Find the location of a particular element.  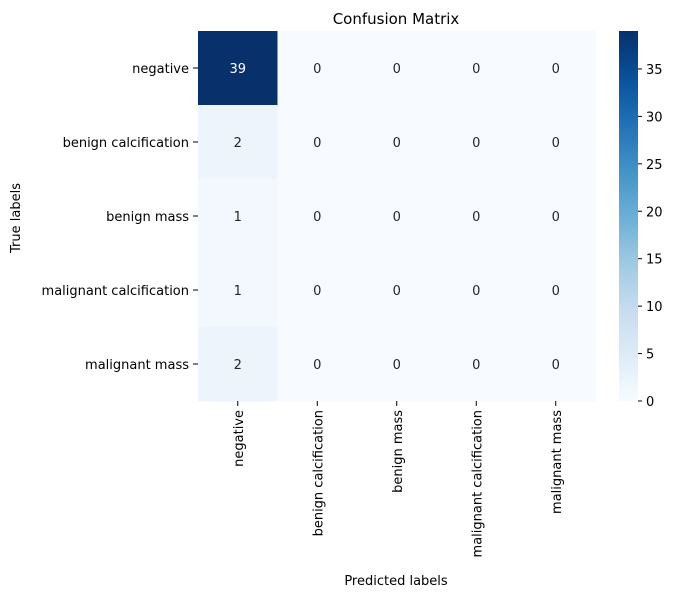

cell-value-label: 39 is located at coordinates (237, 69).